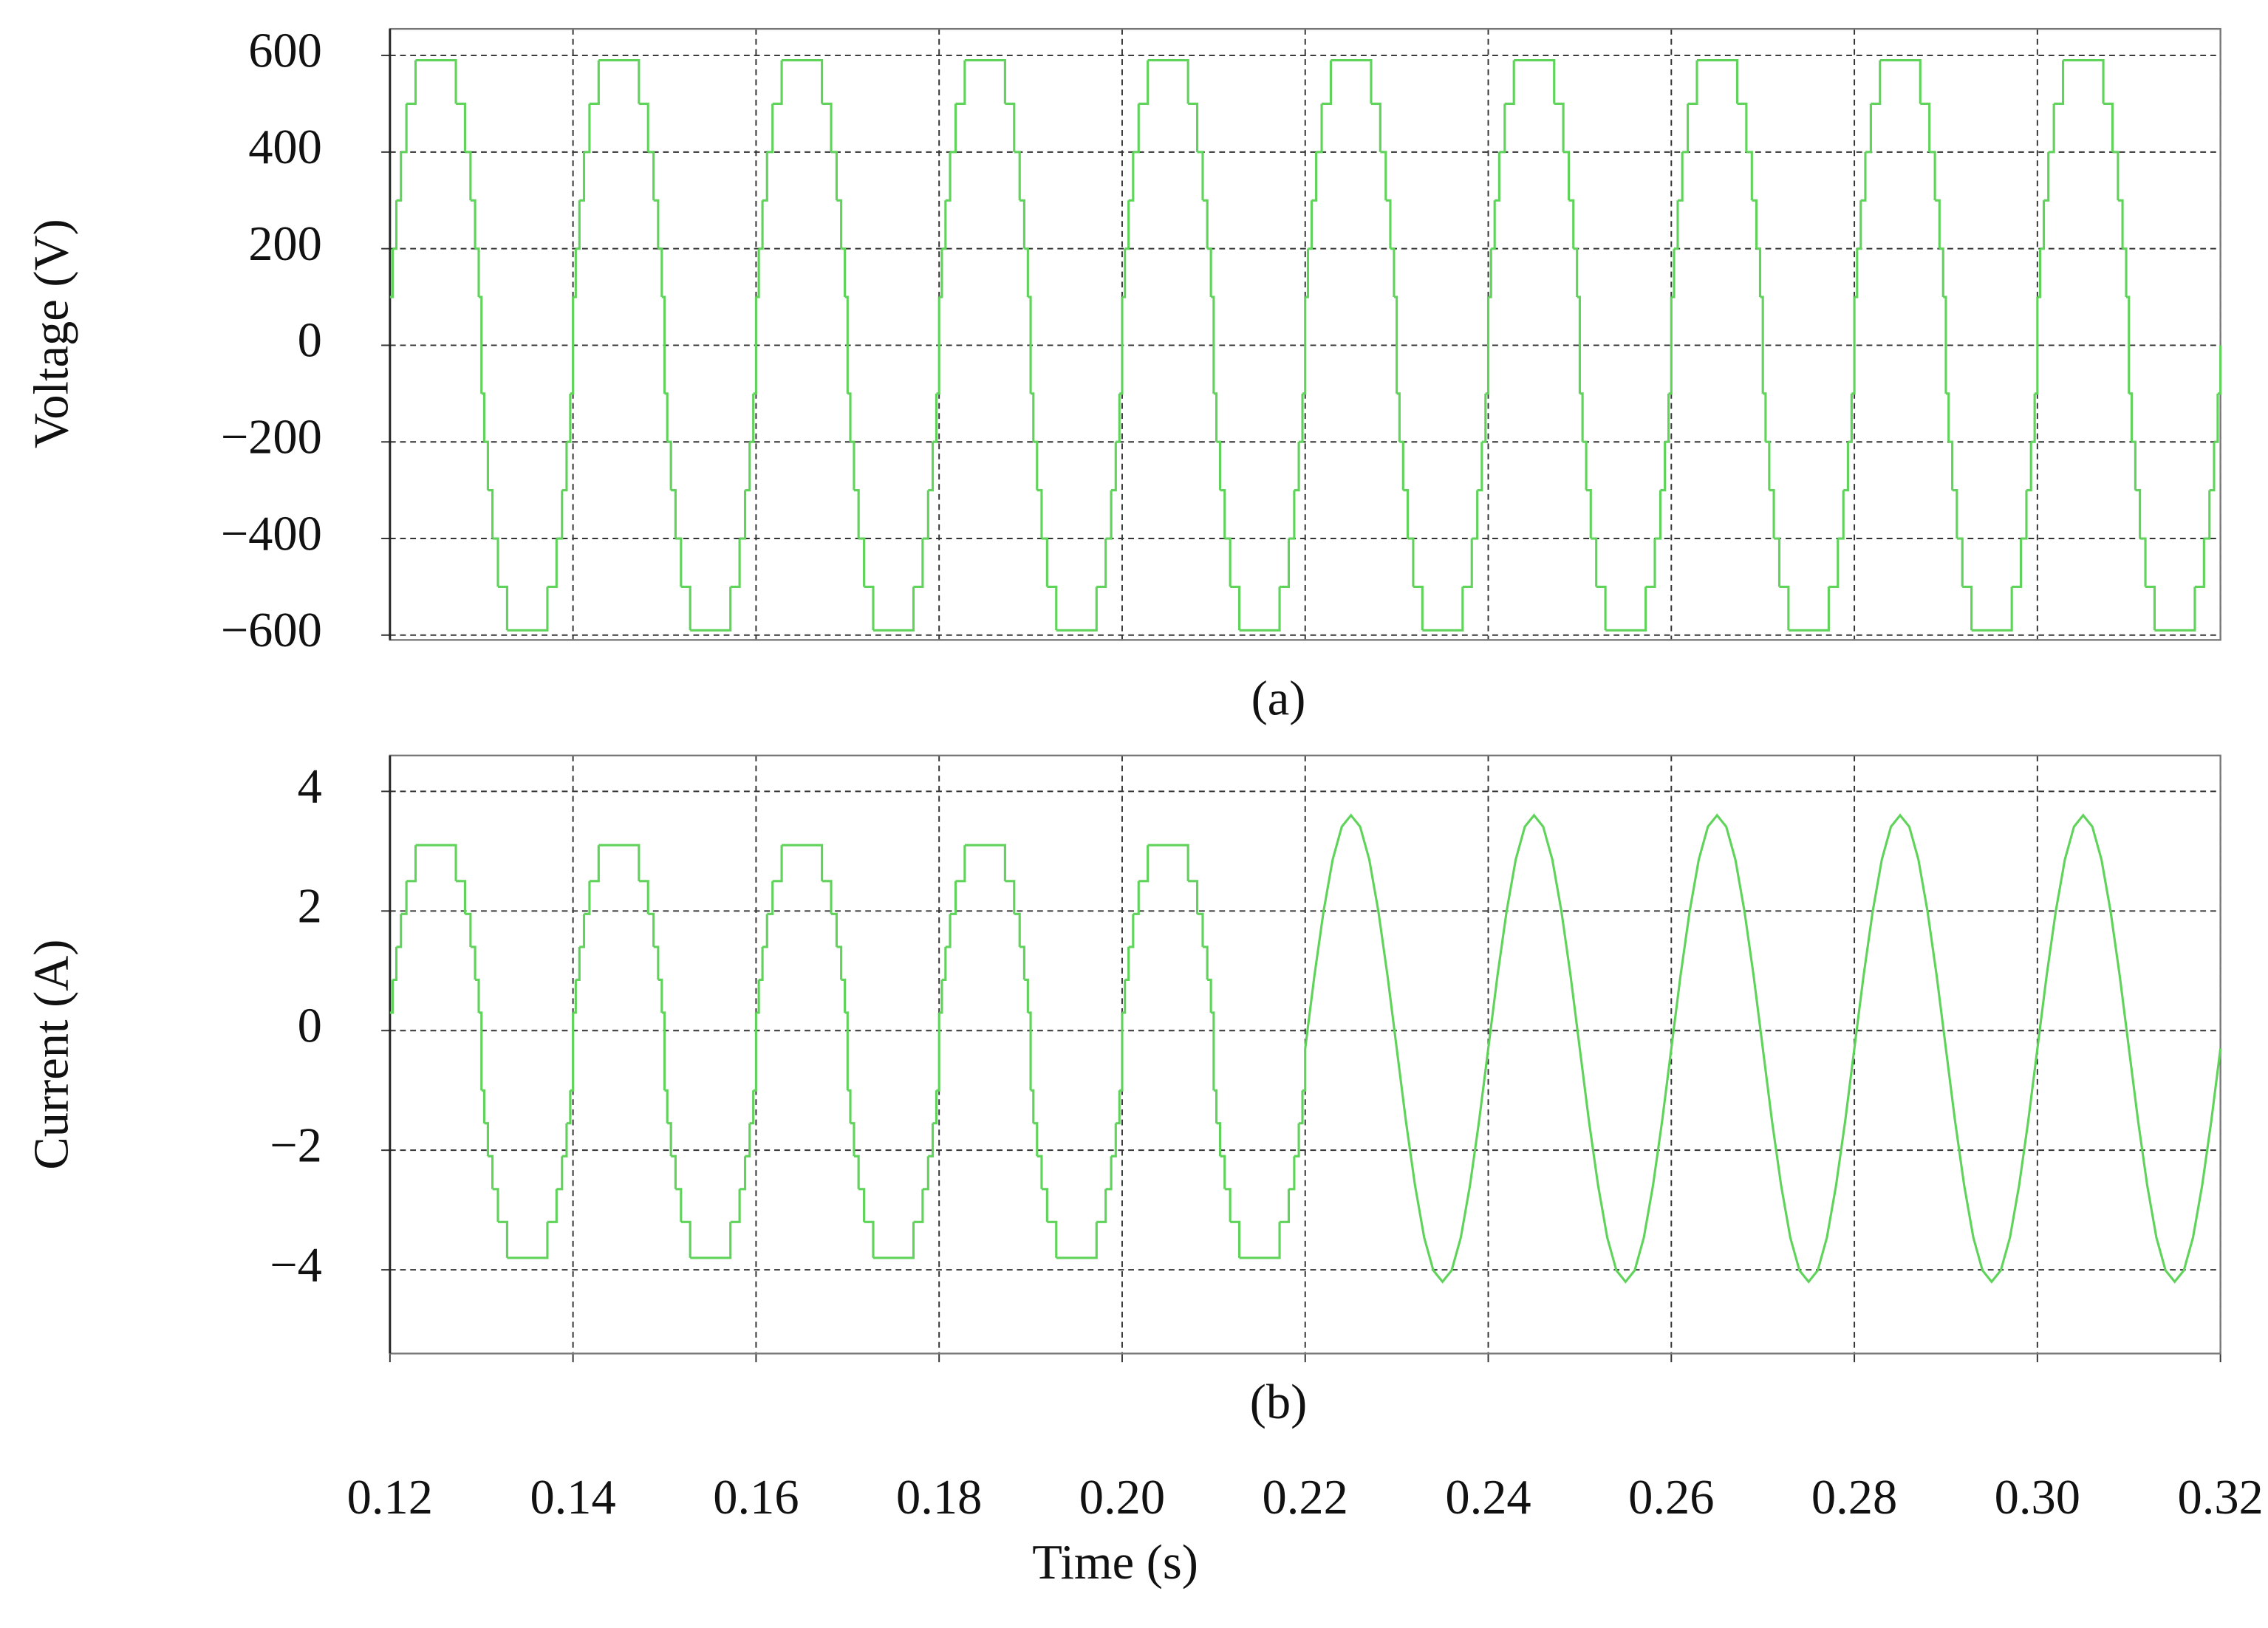 The width and height of the screenshot is (2268, 1628). I want to click on caption: (a), so click(1278, 699).